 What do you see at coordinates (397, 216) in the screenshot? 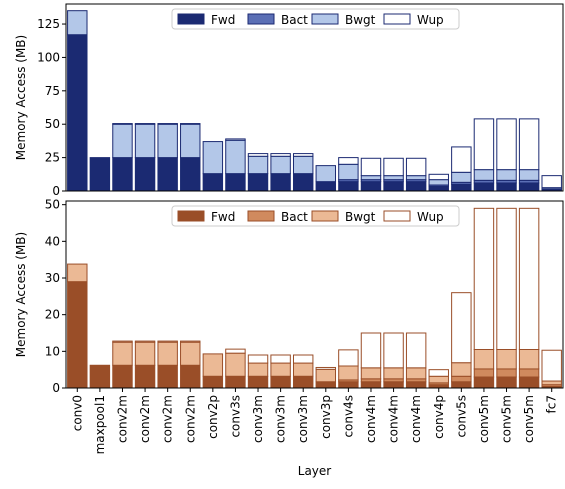
I see `legend-swatch-wup` at bounding box center [397, 216].